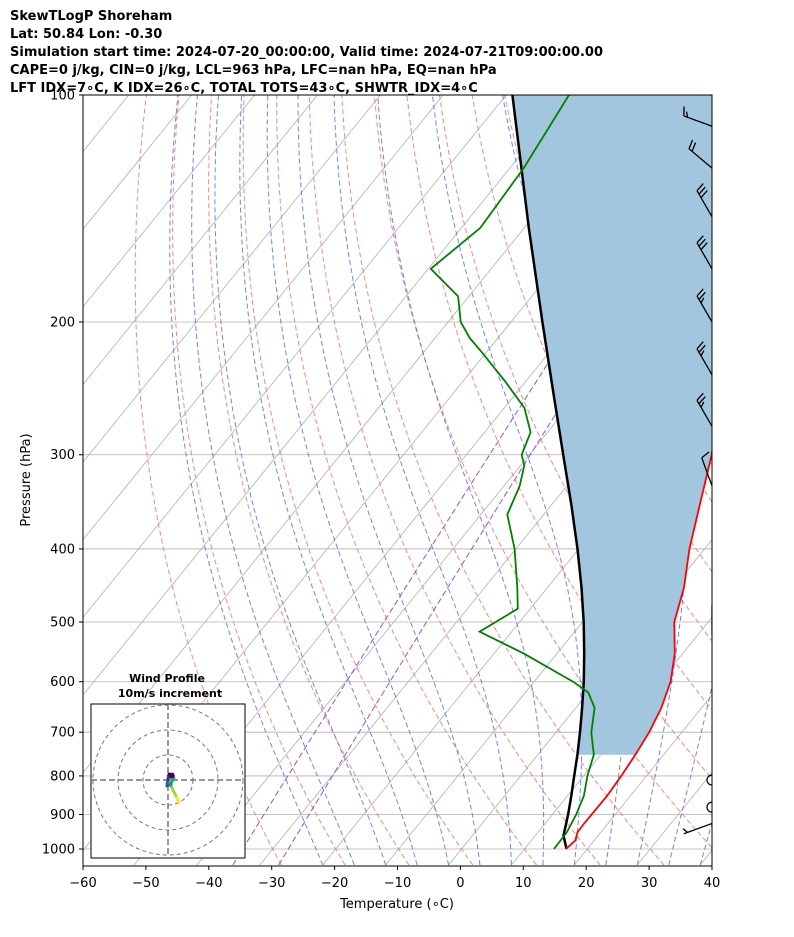 The height and width of the screenshot is (937, 794). What do you see at coordinates (62, 96) in the screenshot?
I see `y-tick-label: 100` at bounding box center [62, 96].